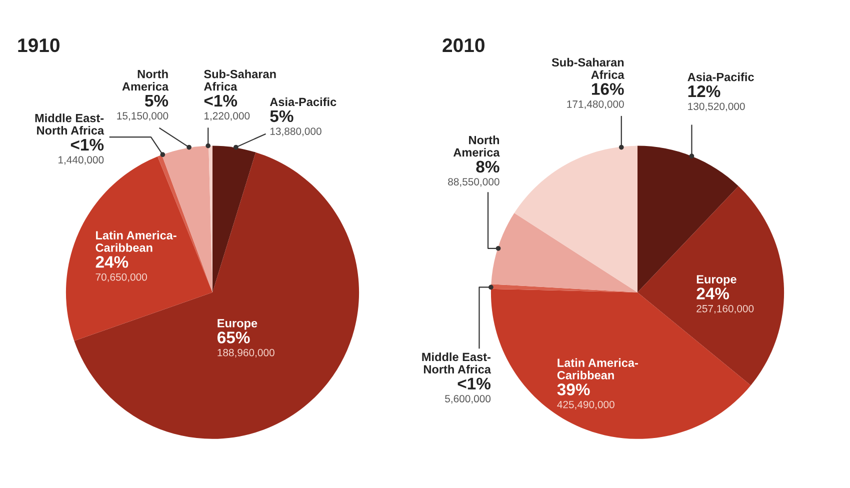 This screenshot has width=850, height=488. Describe the element at coordinates (585, 397) in the screenshot. I see `data-label: 39% 425,490,000` at that location.